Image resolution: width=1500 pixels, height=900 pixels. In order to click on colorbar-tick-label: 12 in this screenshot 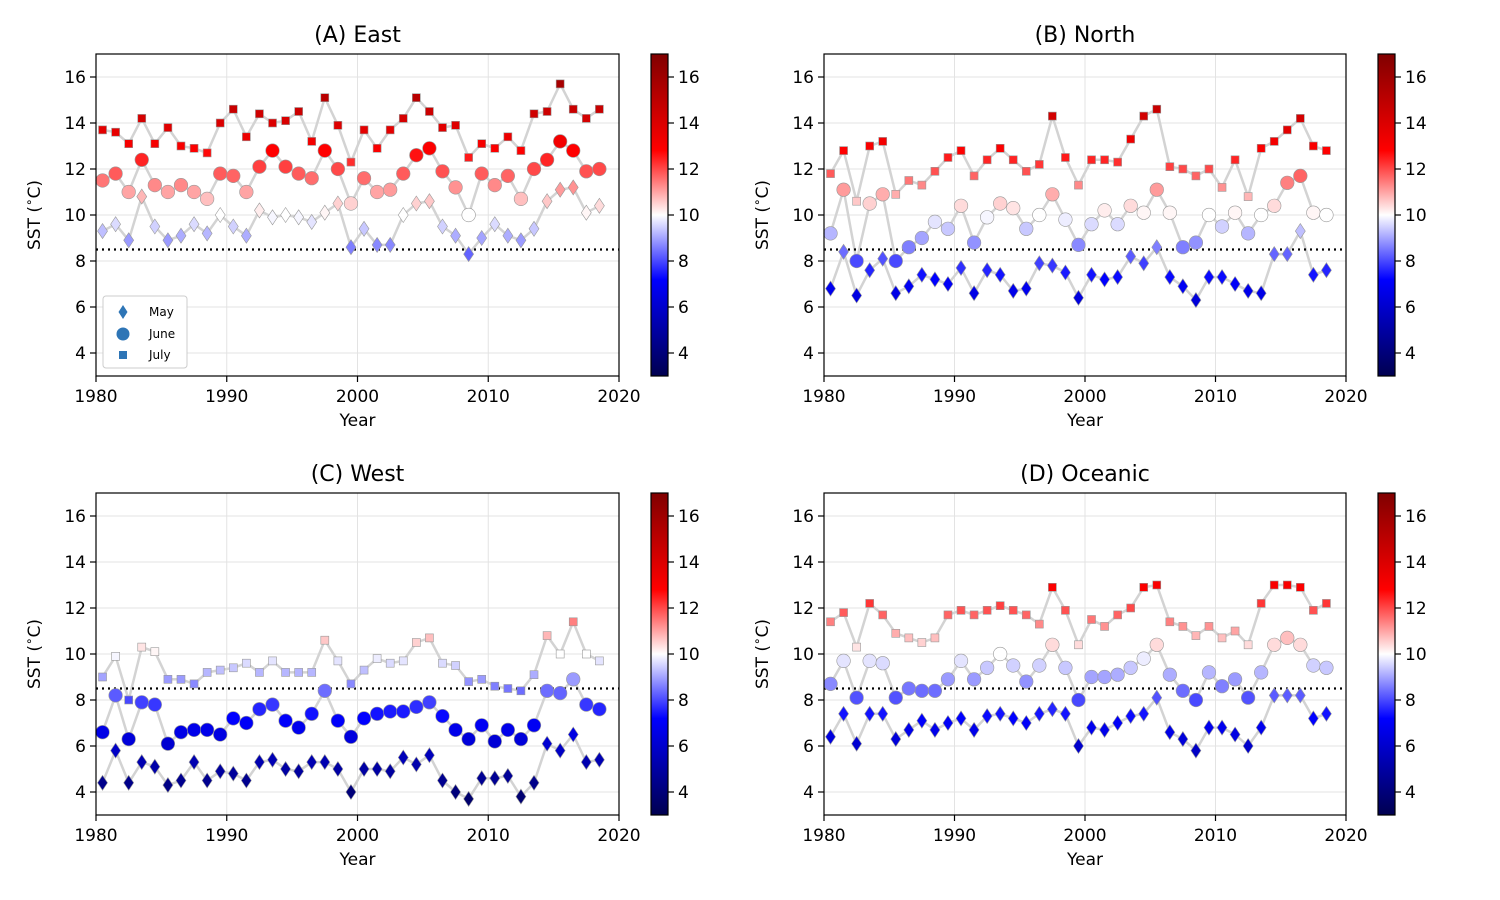, I will do `click(1416, 609)`.